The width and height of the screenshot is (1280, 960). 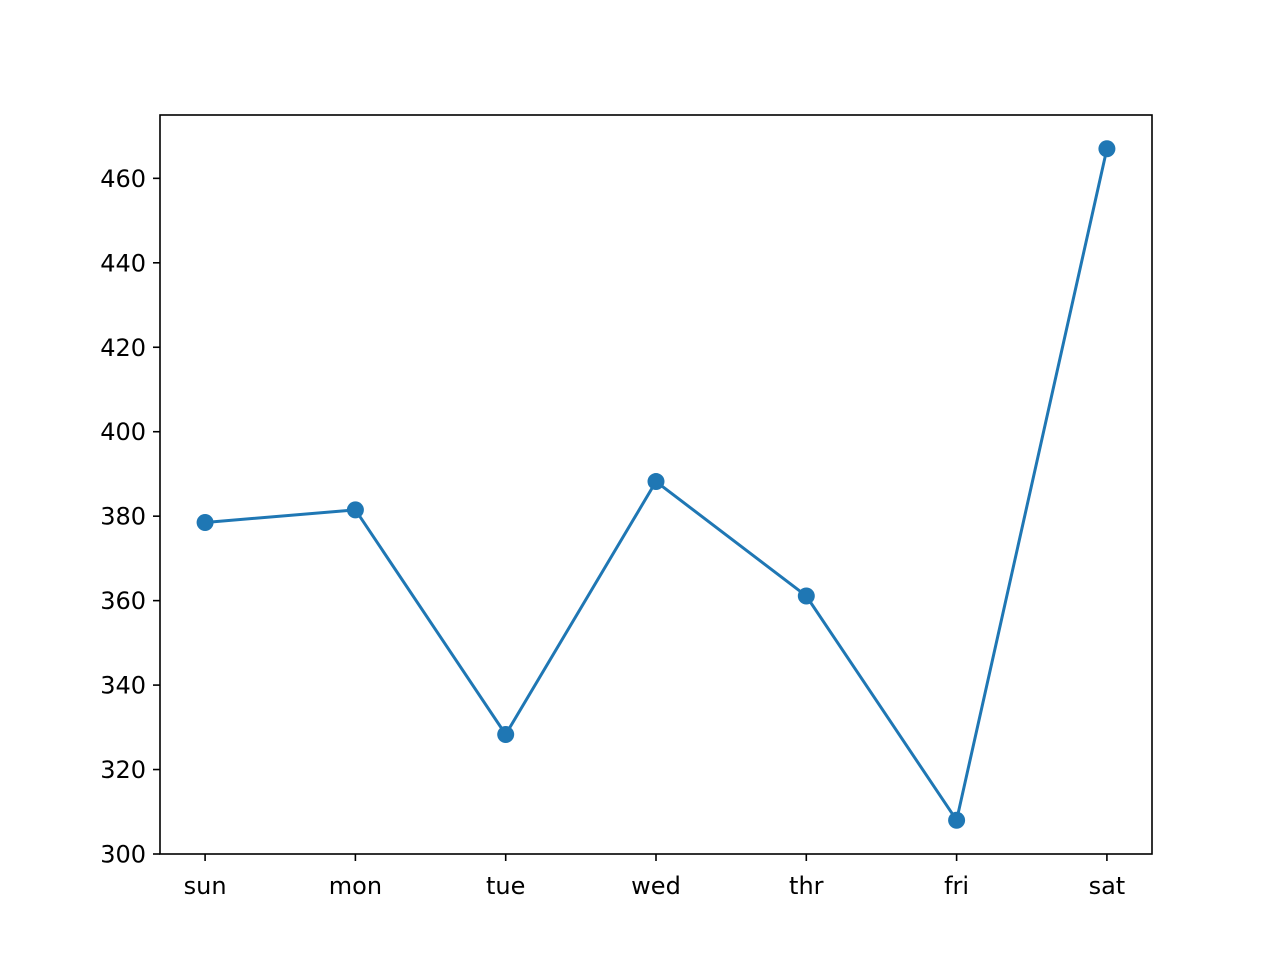 What do you see at coordinates (957, 820) in the screenshot?
I see `data-point-fri` at bounding box center [957, 820].